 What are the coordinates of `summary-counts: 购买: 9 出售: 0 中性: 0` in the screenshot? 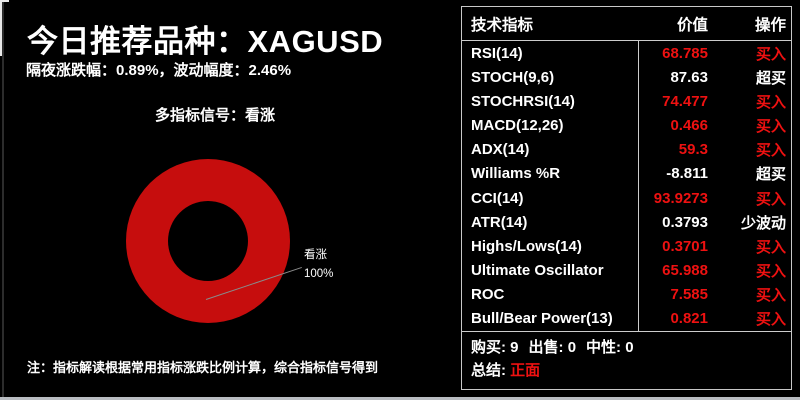 It's located at (631, 347).